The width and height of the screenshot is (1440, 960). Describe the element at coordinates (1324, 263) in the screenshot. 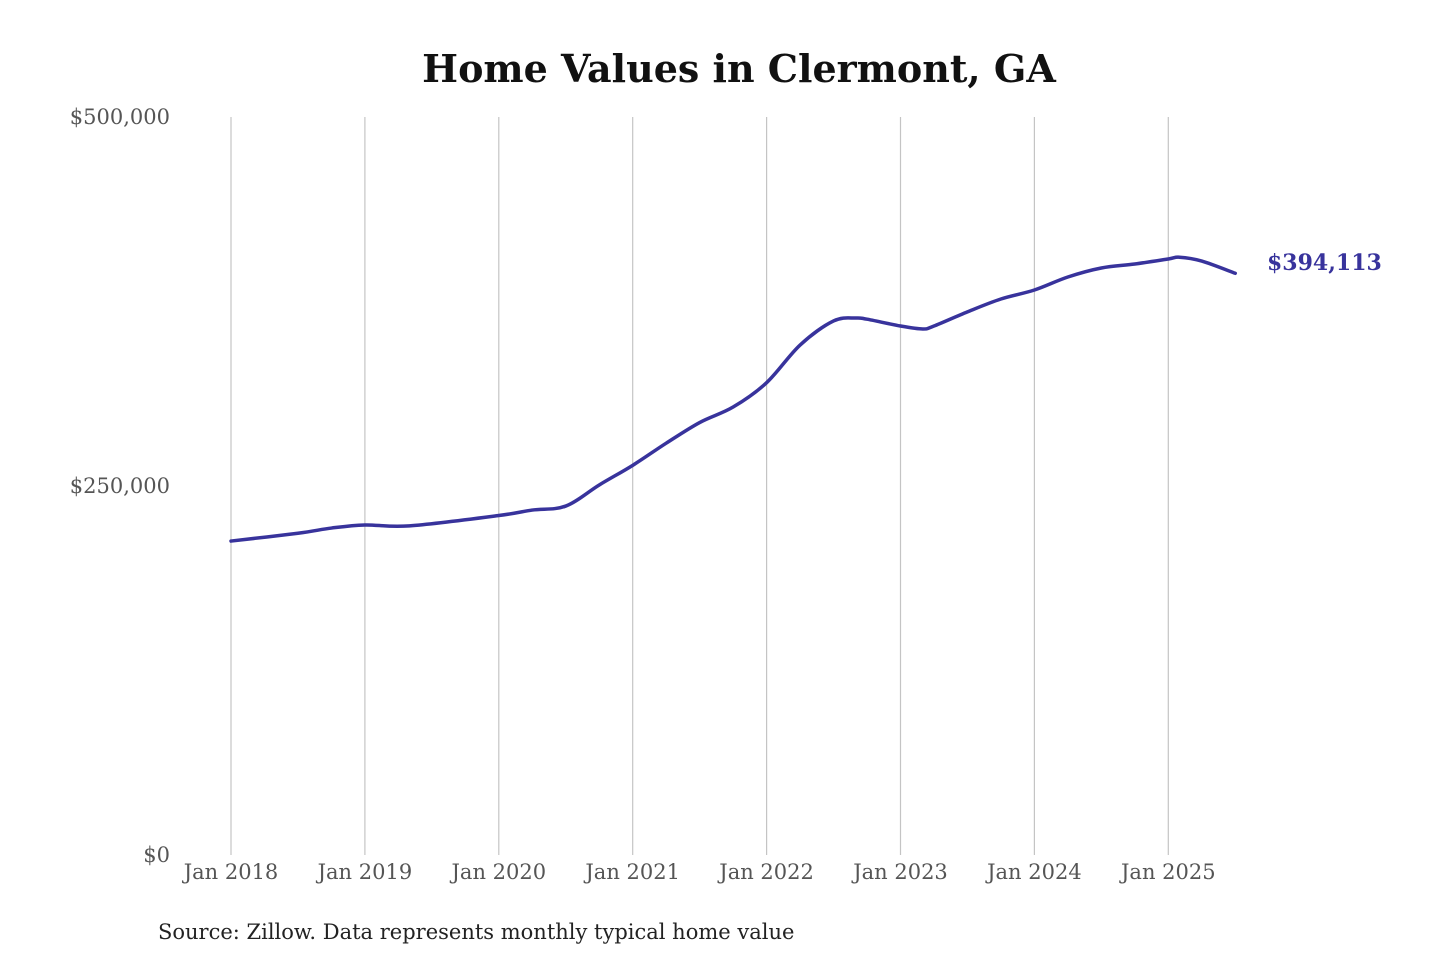

I see `end-value-label: $394,113` at that location.